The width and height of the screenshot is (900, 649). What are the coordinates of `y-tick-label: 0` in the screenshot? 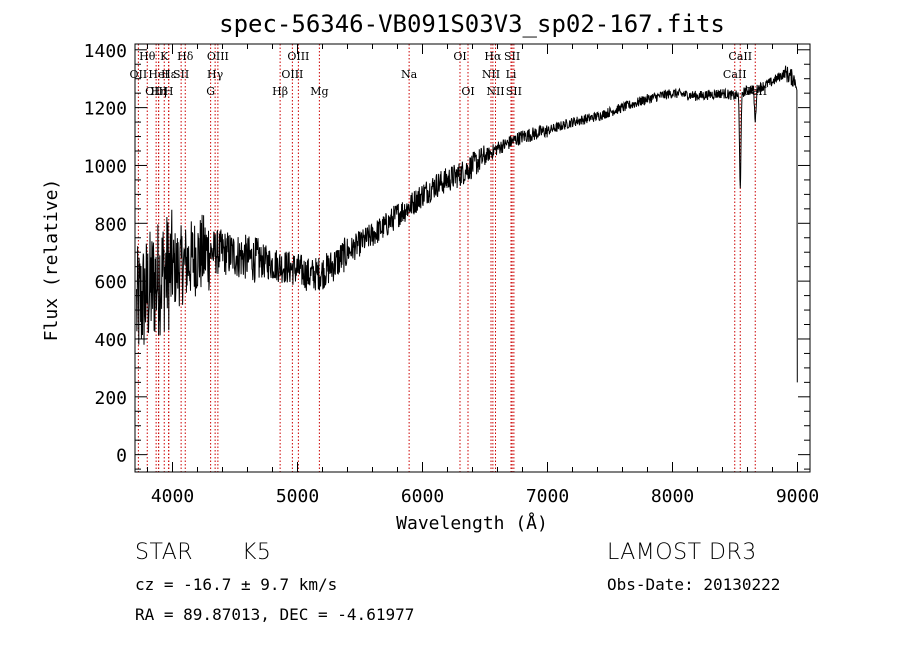 It's located at (121, 456).